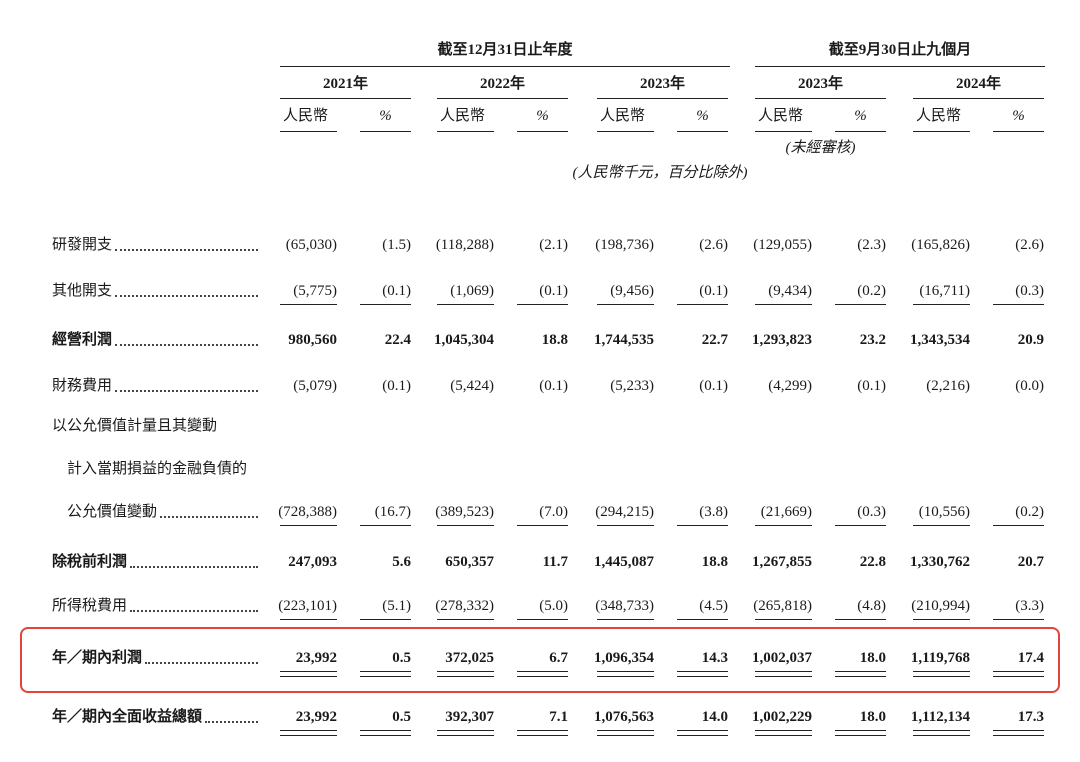  Describe the element at coordinates (1030, 717) in the screenshot. I see `cell-value: 17.3` at that location.